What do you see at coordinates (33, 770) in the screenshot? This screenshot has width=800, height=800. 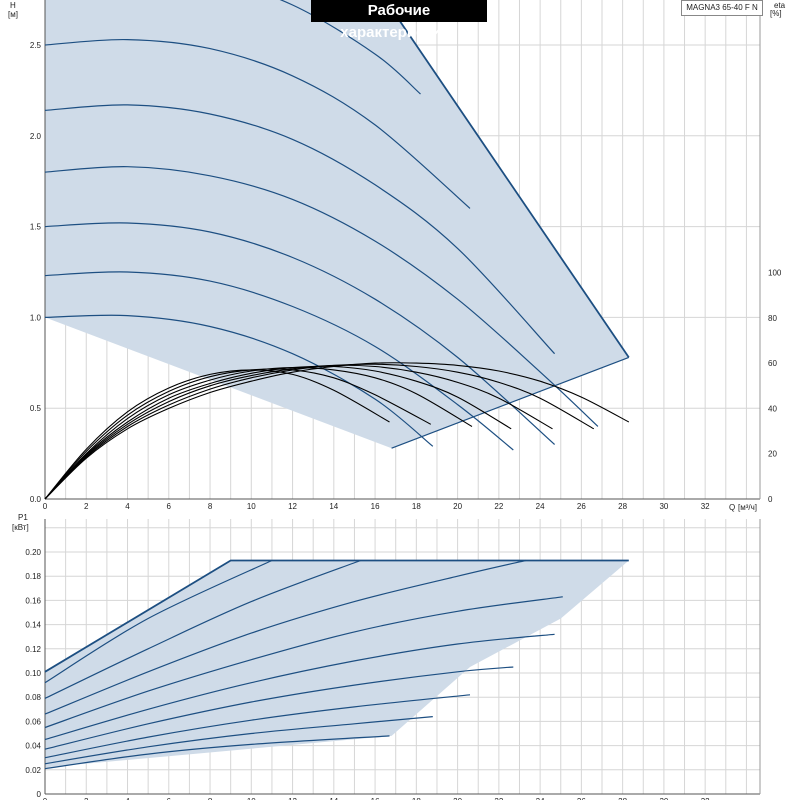 I see `power-y-tick-label: 0.02` at bounding box center [33, 770].